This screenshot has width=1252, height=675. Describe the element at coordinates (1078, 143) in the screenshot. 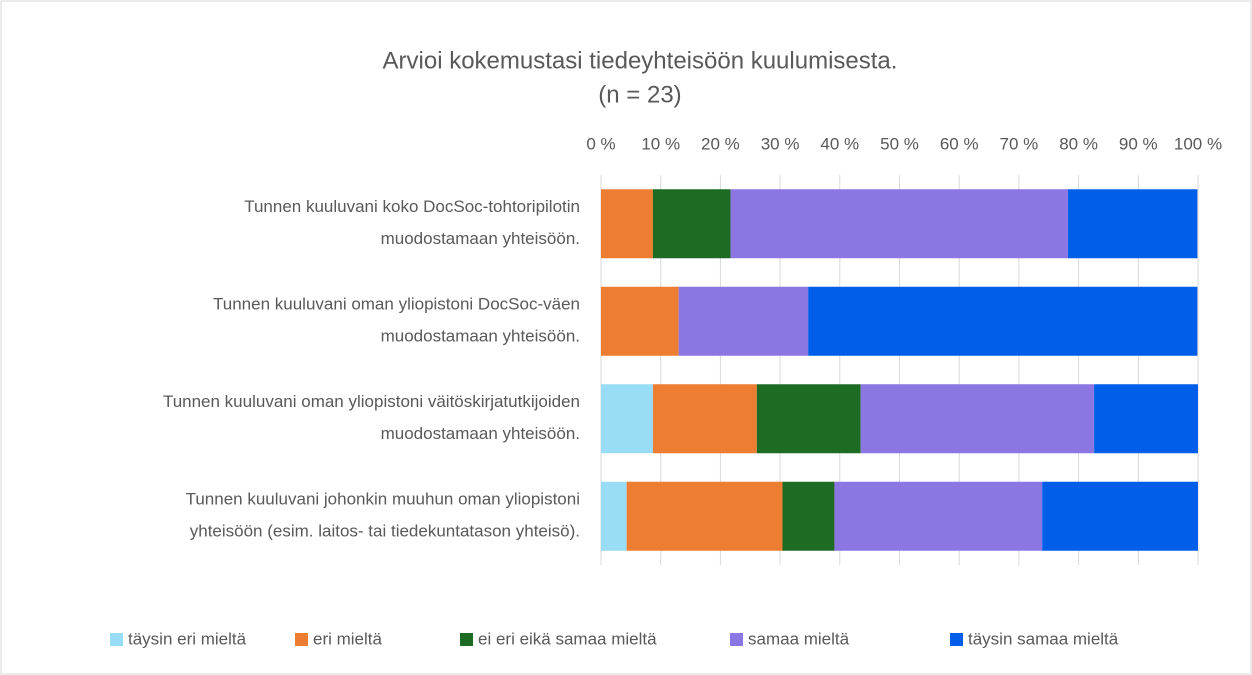

I see `x-tick-label: 80 %` at that location.